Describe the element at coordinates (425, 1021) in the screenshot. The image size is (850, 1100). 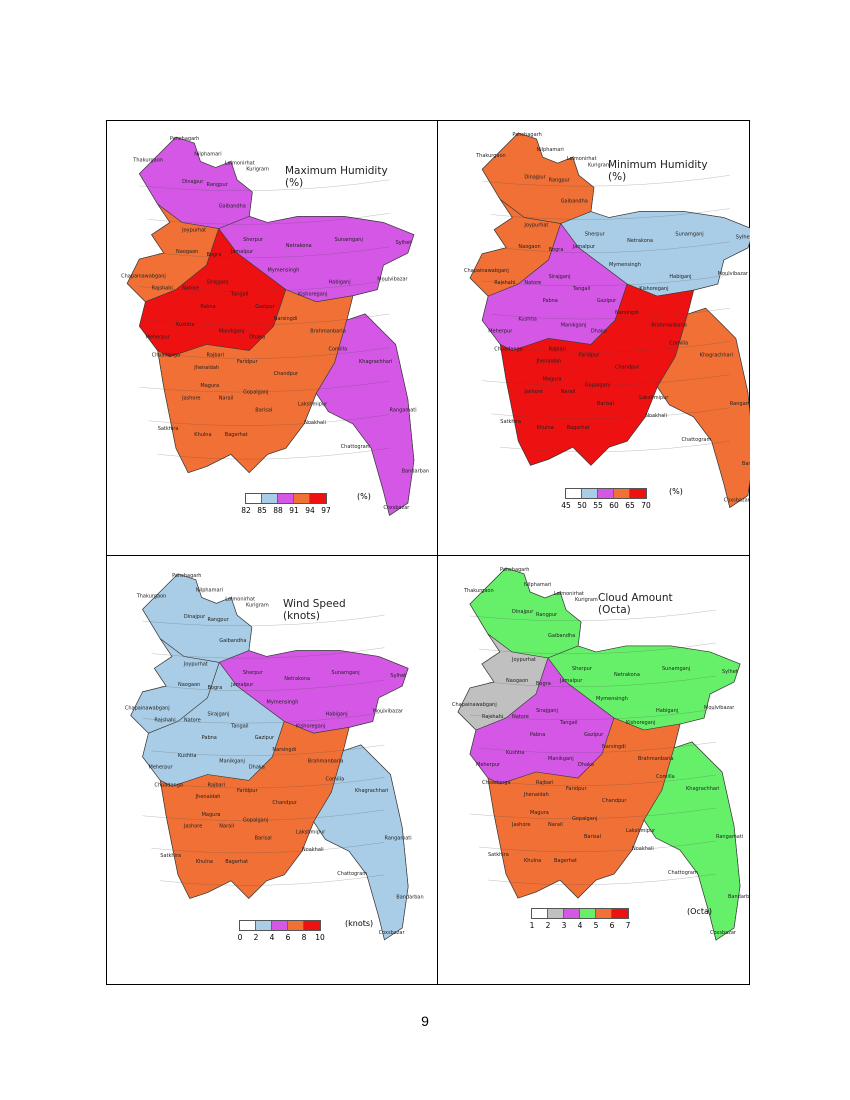
I see `page-number: 9` at that location.